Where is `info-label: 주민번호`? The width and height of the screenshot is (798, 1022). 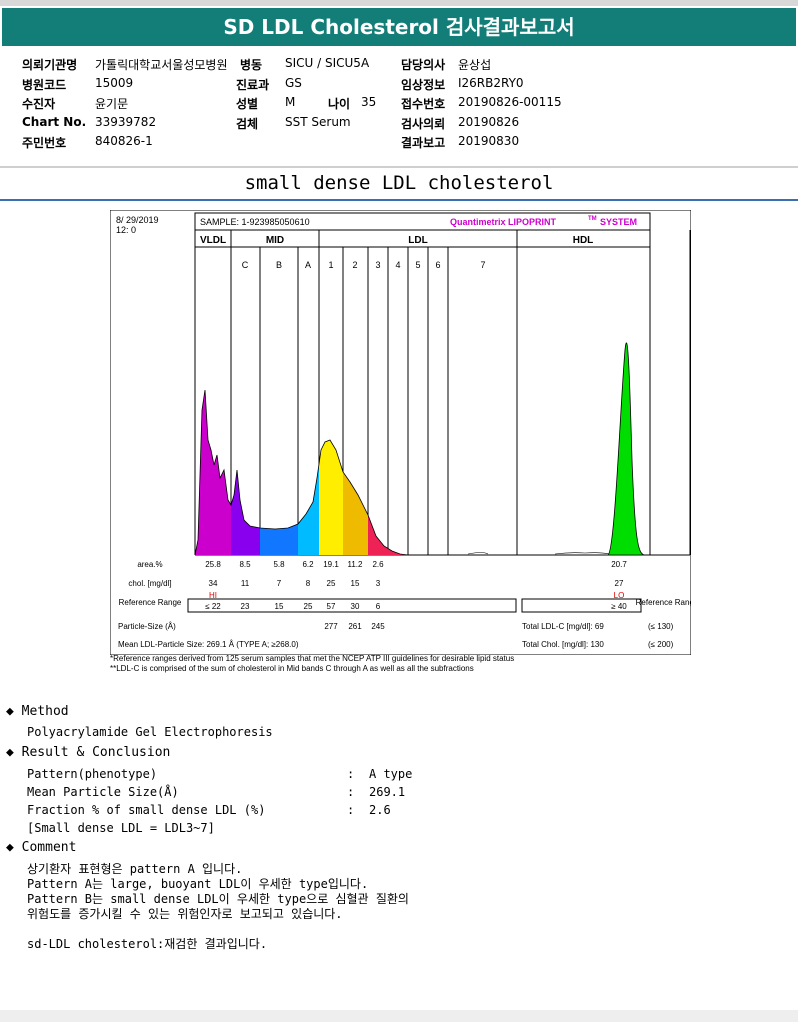 info-label: 주민번호 is located at coordinates (44, 143).